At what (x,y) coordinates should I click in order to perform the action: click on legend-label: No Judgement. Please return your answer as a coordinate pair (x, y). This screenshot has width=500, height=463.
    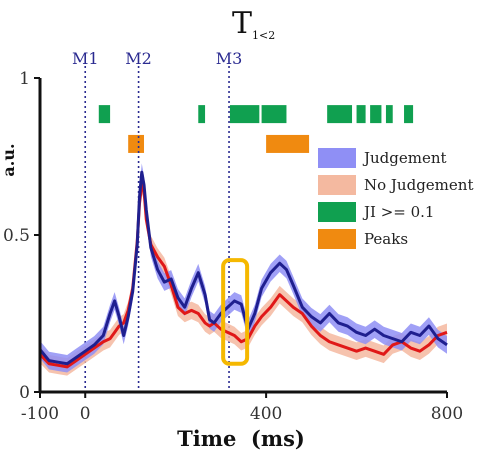
    Looking at the image, I should click on (418, 185).